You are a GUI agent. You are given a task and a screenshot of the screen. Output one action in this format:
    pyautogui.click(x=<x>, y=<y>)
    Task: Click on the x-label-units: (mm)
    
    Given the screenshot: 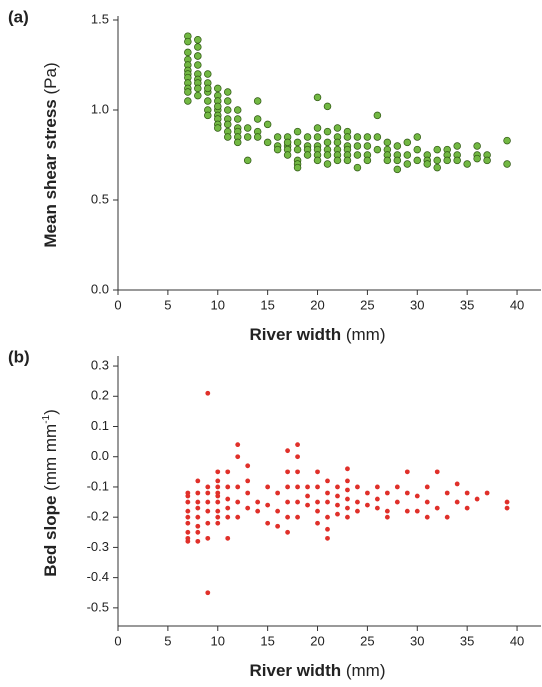 What is the action you would take?
    pyautogui.click(x=366, y=670)
    